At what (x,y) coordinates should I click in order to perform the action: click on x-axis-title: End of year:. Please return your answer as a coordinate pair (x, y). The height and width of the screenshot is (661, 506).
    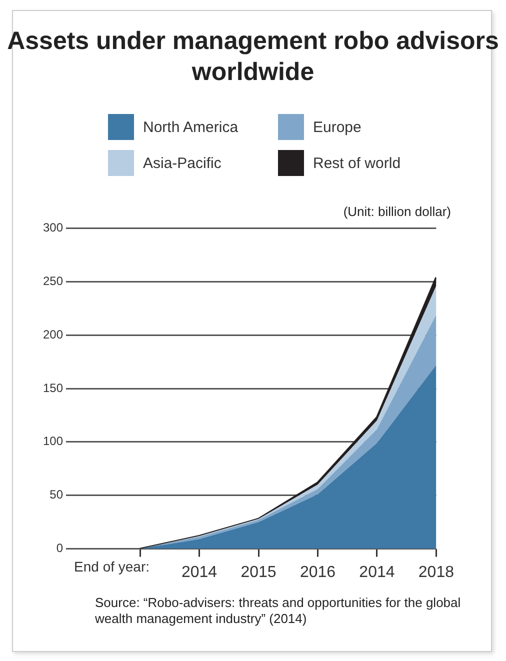
    Looking at the image, I should click on (112, 566).